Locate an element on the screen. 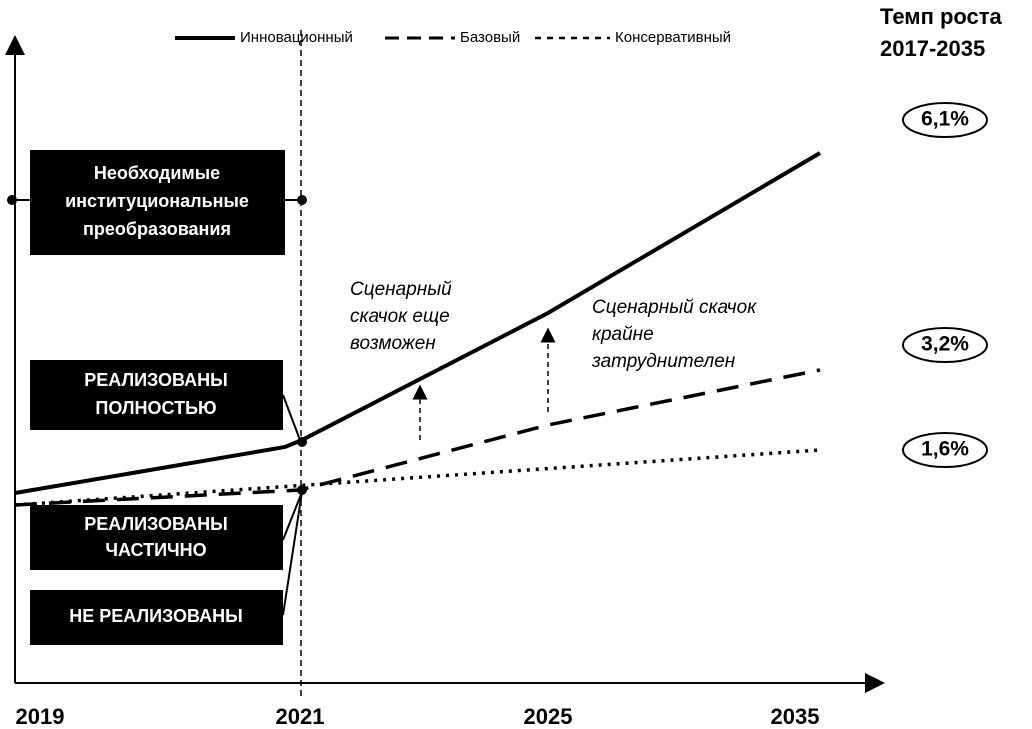  box-label: ПОЛНОСТЬЮ is located at coordinates (155, 408).